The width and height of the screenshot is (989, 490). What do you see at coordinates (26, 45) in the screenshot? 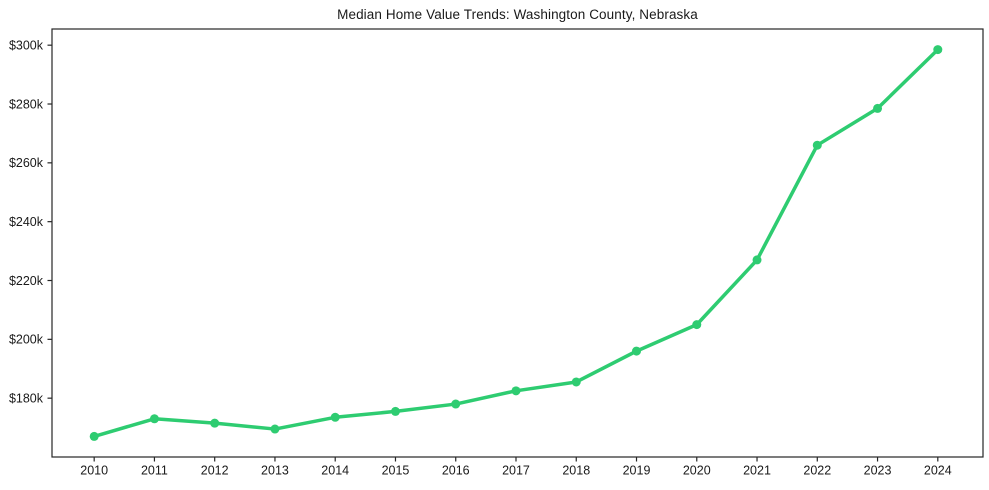
I see `y-tick-label: $300k` at bounding box center [26, 45].